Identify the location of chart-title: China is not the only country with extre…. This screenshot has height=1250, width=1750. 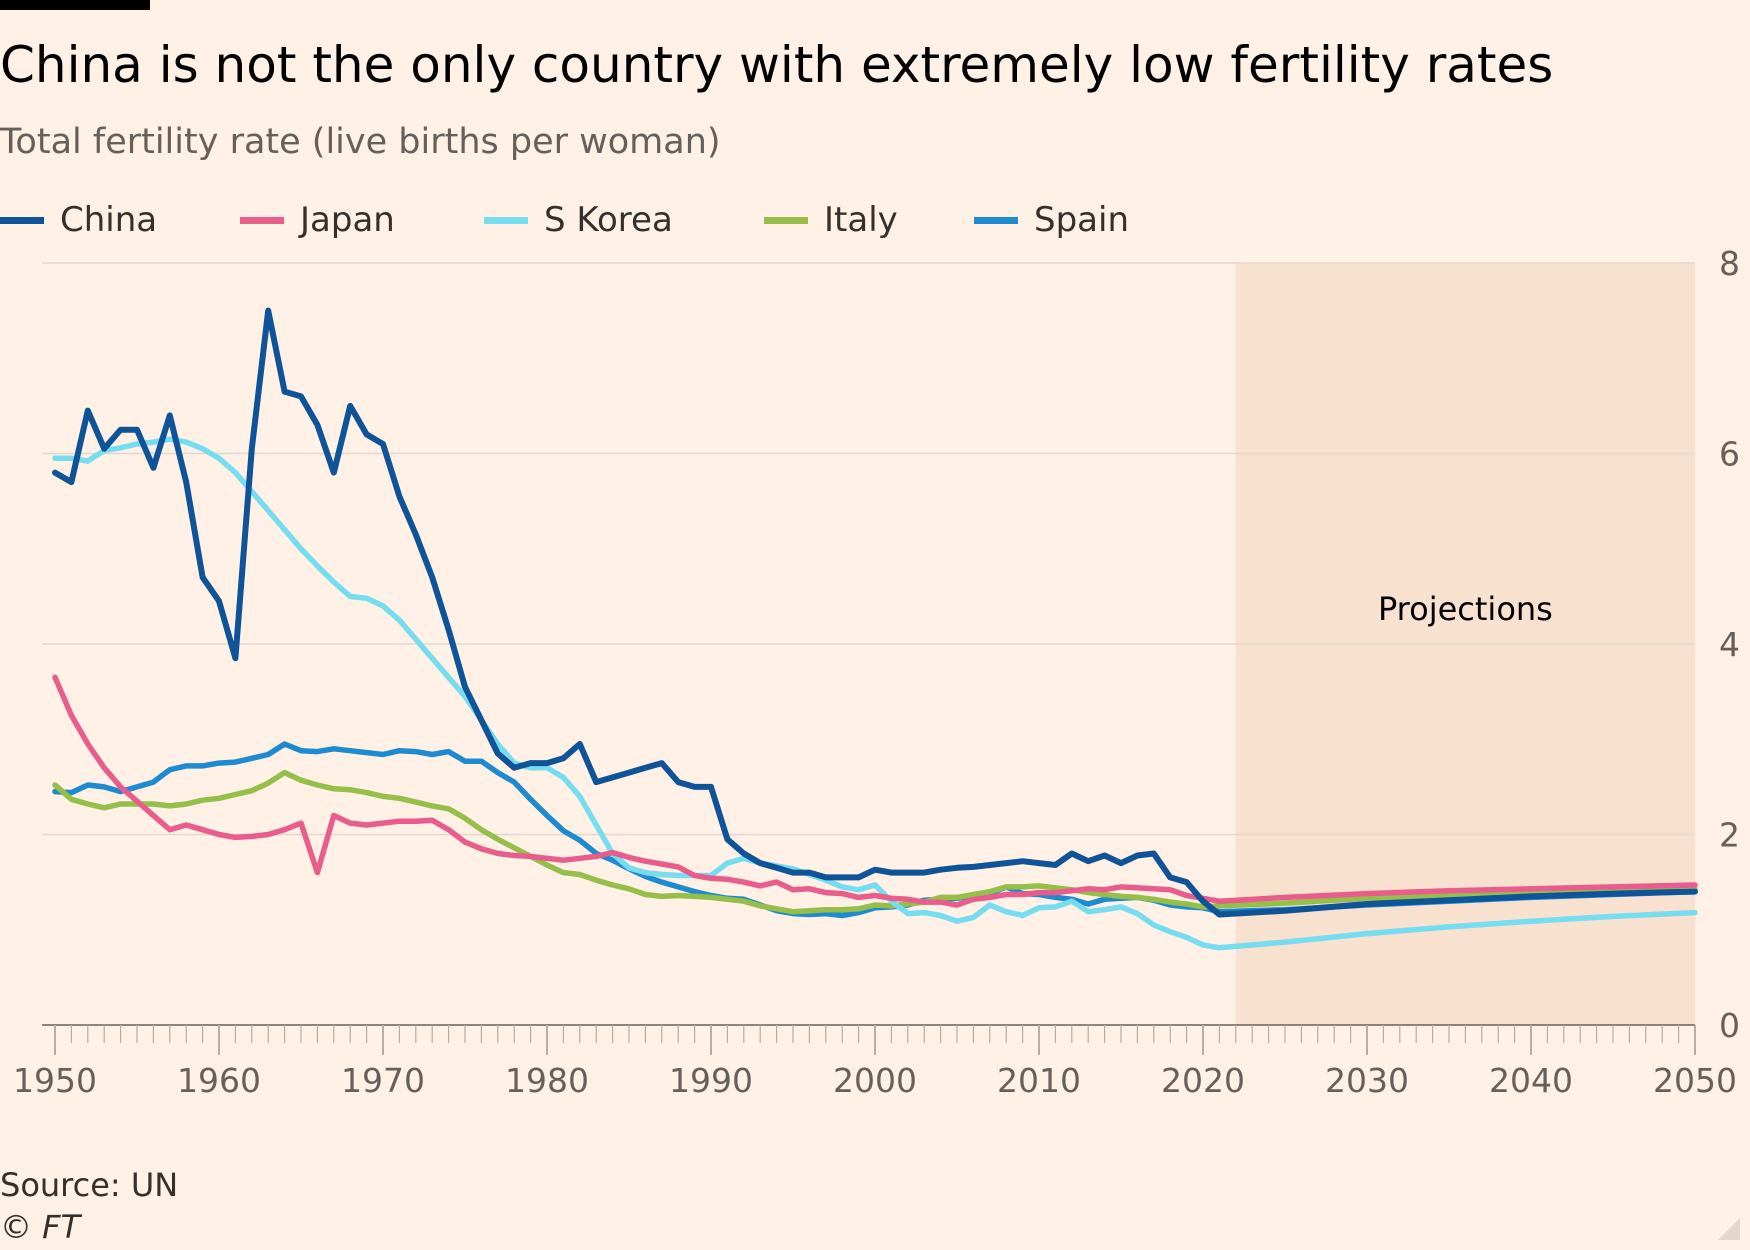
(777, 65).